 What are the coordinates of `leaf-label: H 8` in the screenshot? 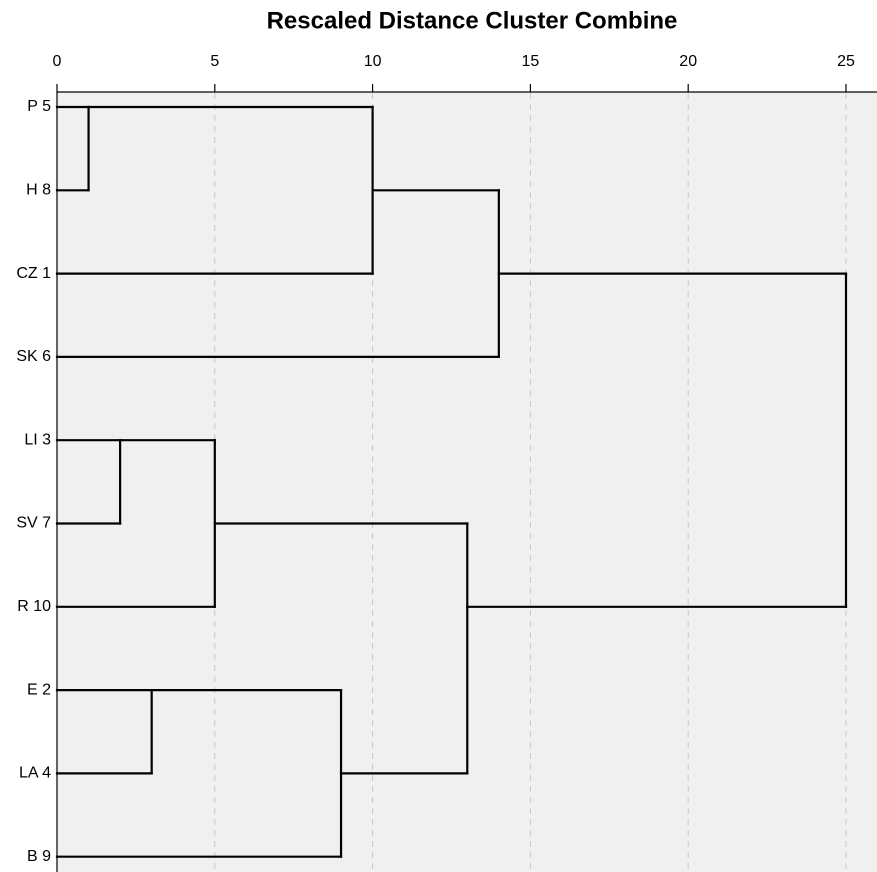 It's located at (38, 190).